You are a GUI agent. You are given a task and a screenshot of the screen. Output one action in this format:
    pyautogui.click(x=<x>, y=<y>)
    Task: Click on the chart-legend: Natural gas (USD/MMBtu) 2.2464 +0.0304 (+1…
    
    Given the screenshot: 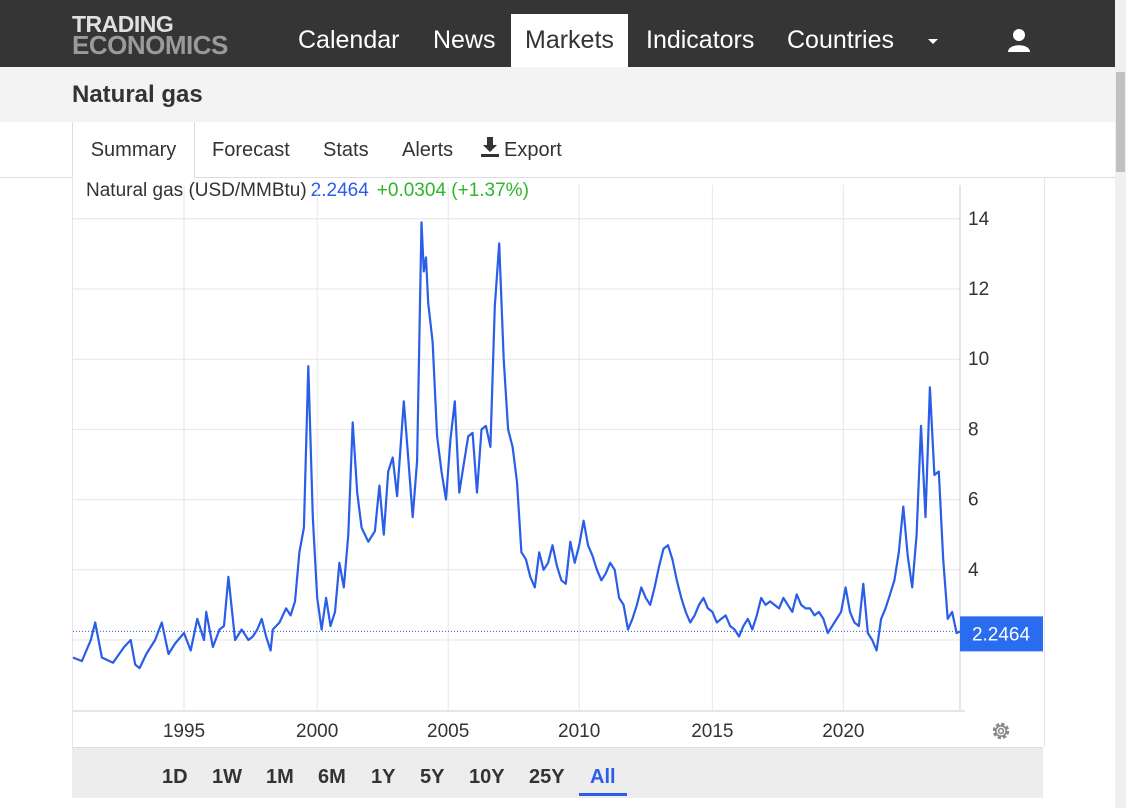 What is the action you would take?
    pyautogui.click(x=307, y=191)
    